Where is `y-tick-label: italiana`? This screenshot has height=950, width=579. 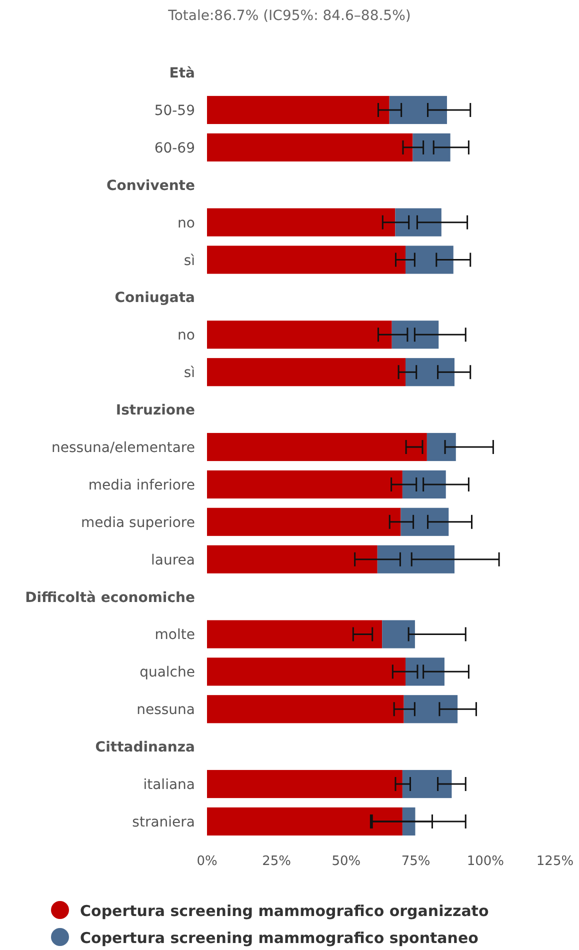
y-tick-label: italiana is located at coordinates (169, 785).